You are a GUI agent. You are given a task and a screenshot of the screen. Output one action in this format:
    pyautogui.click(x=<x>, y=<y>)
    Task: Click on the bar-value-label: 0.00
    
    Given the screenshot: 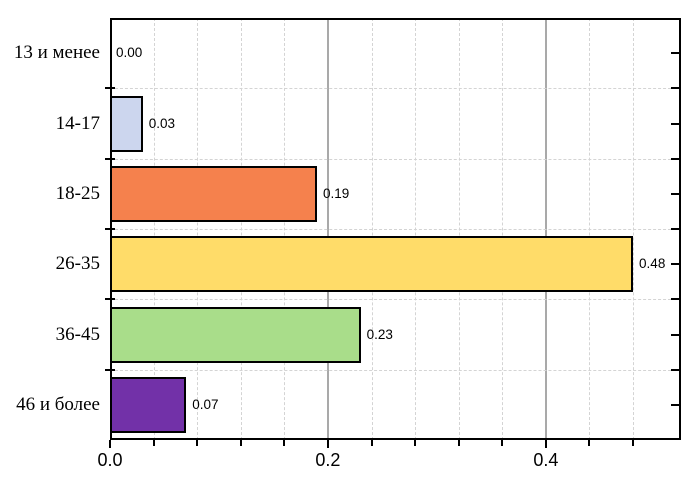 What is the action you would take?
    pyautogui.click(x=129, y=53)
    